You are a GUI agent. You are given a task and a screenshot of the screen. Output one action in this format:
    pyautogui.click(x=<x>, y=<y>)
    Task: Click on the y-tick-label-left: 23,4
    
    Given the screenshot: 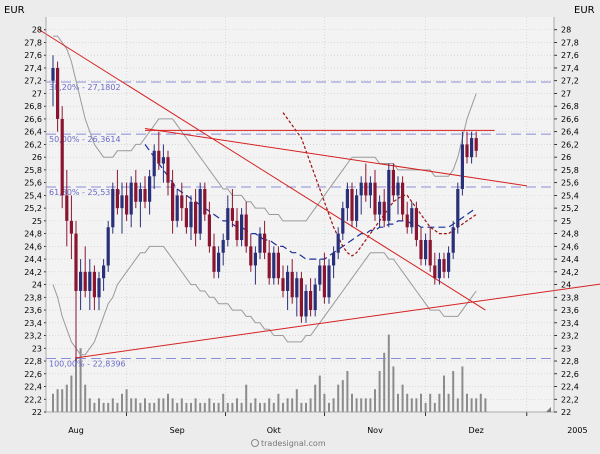 What is the action you would take?
    pyautogui.click(x=33, y=323)
    